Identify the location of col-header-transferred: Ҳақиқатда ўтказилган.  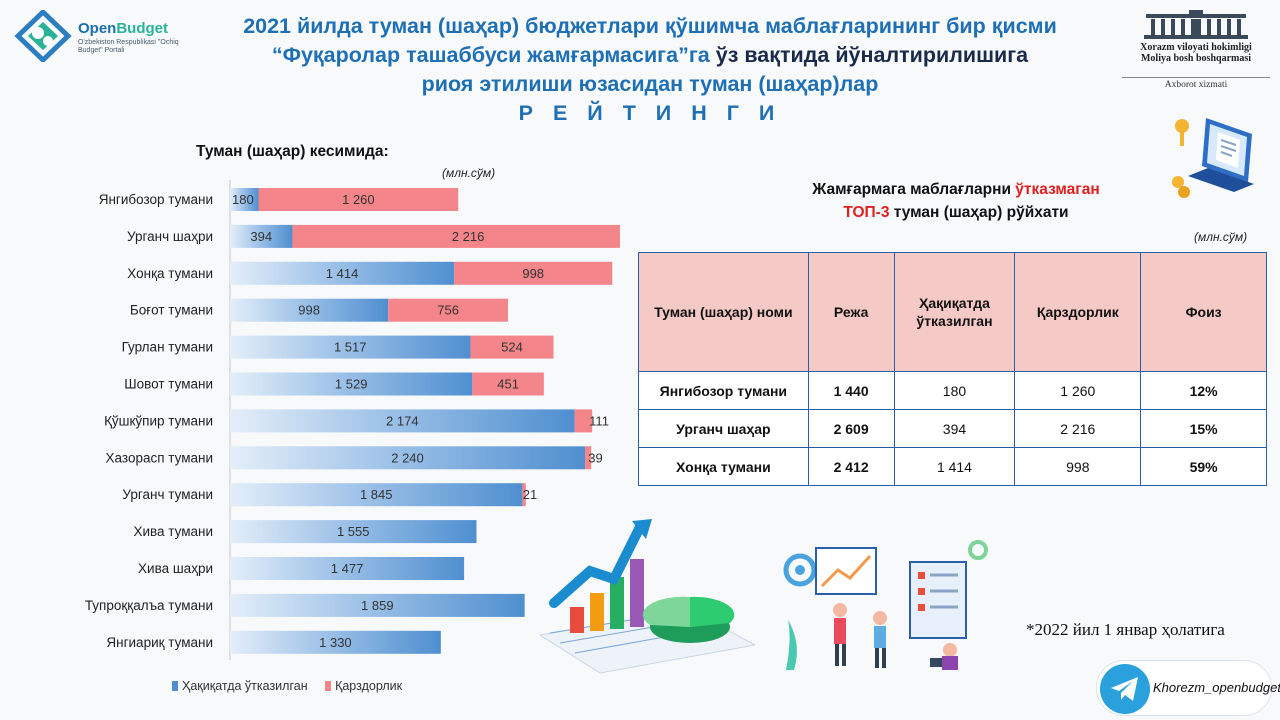
(954, 312).